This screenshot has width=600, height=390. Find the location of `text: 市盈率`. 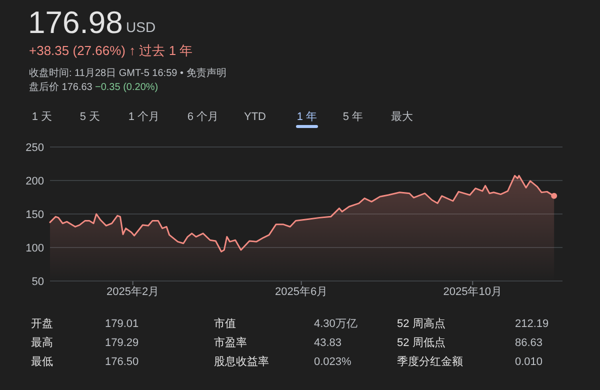

text: 市盈率 is located at coordinates (230, 342).